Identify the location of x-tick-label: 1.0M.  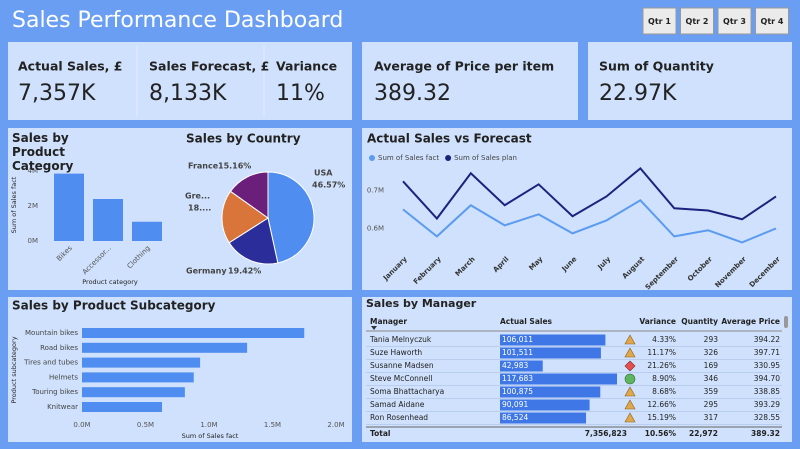
(208, 425).